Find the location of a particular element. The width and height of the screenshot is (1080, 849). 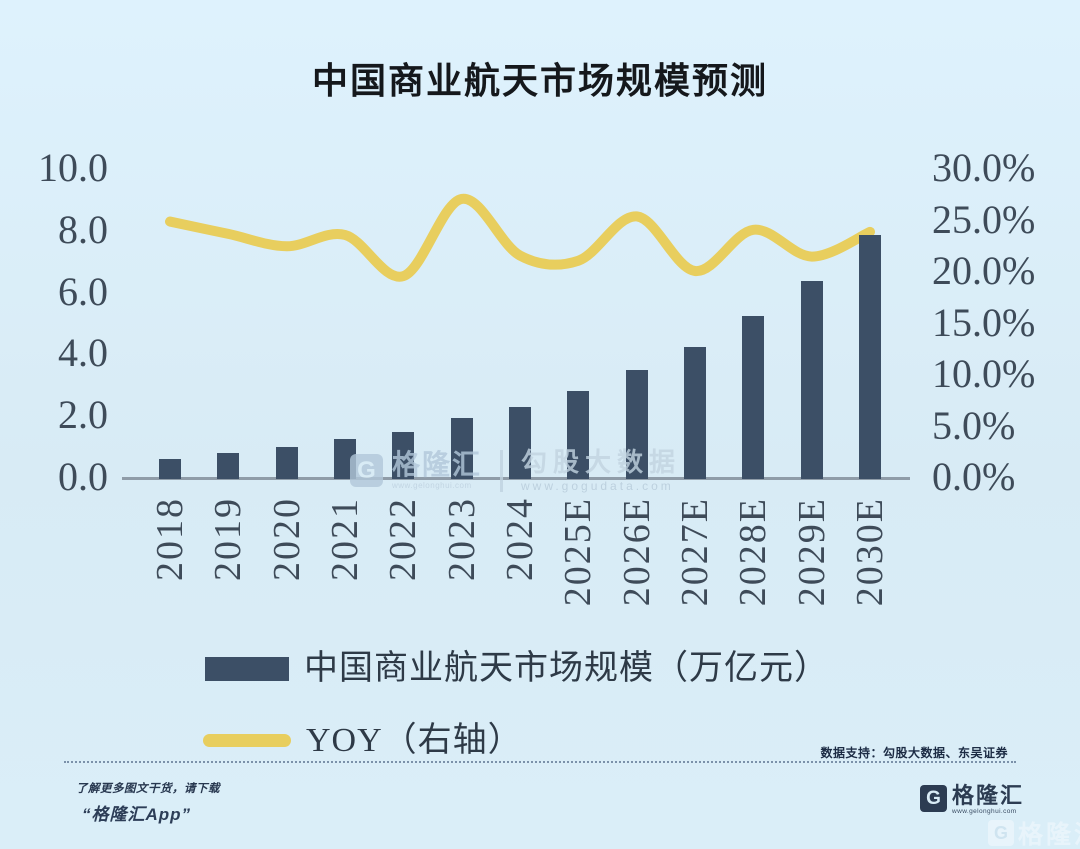

watermark-brand-url: www.gelonghui.com is located at coordinates (432, 485).